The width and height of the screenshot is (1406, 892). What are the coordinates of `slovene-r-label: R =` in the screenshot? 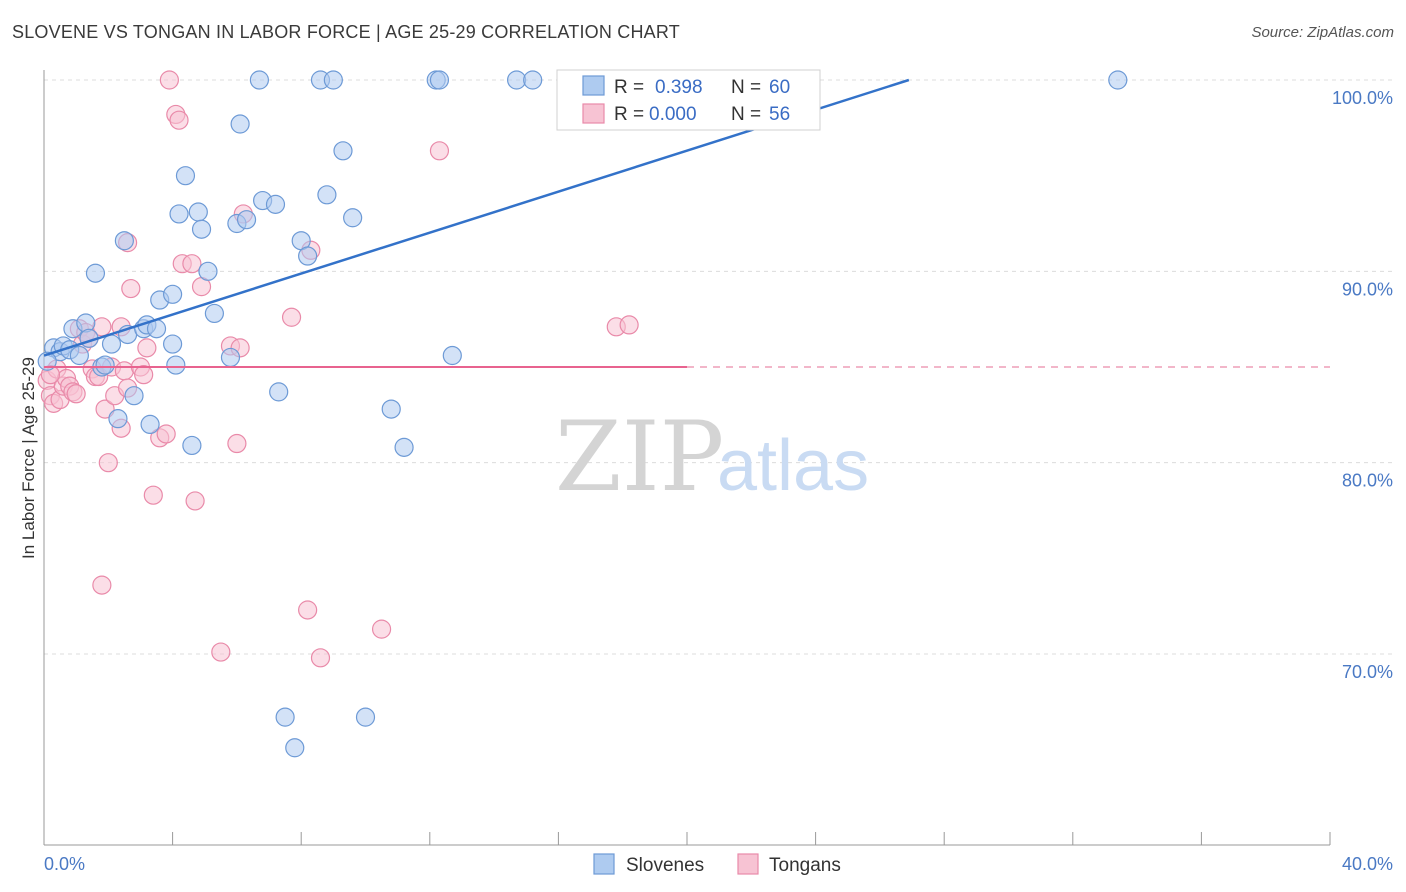 It's located at (629, 87).